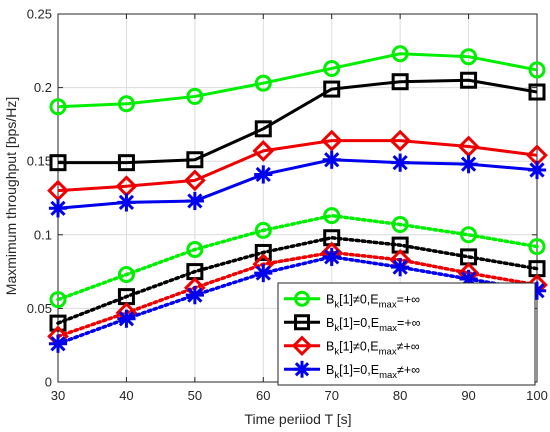  What do you see at coordinates (39, 308) in the screenshot?
I see `y-tick-label: 0.05` at bounding box center [39, 308].